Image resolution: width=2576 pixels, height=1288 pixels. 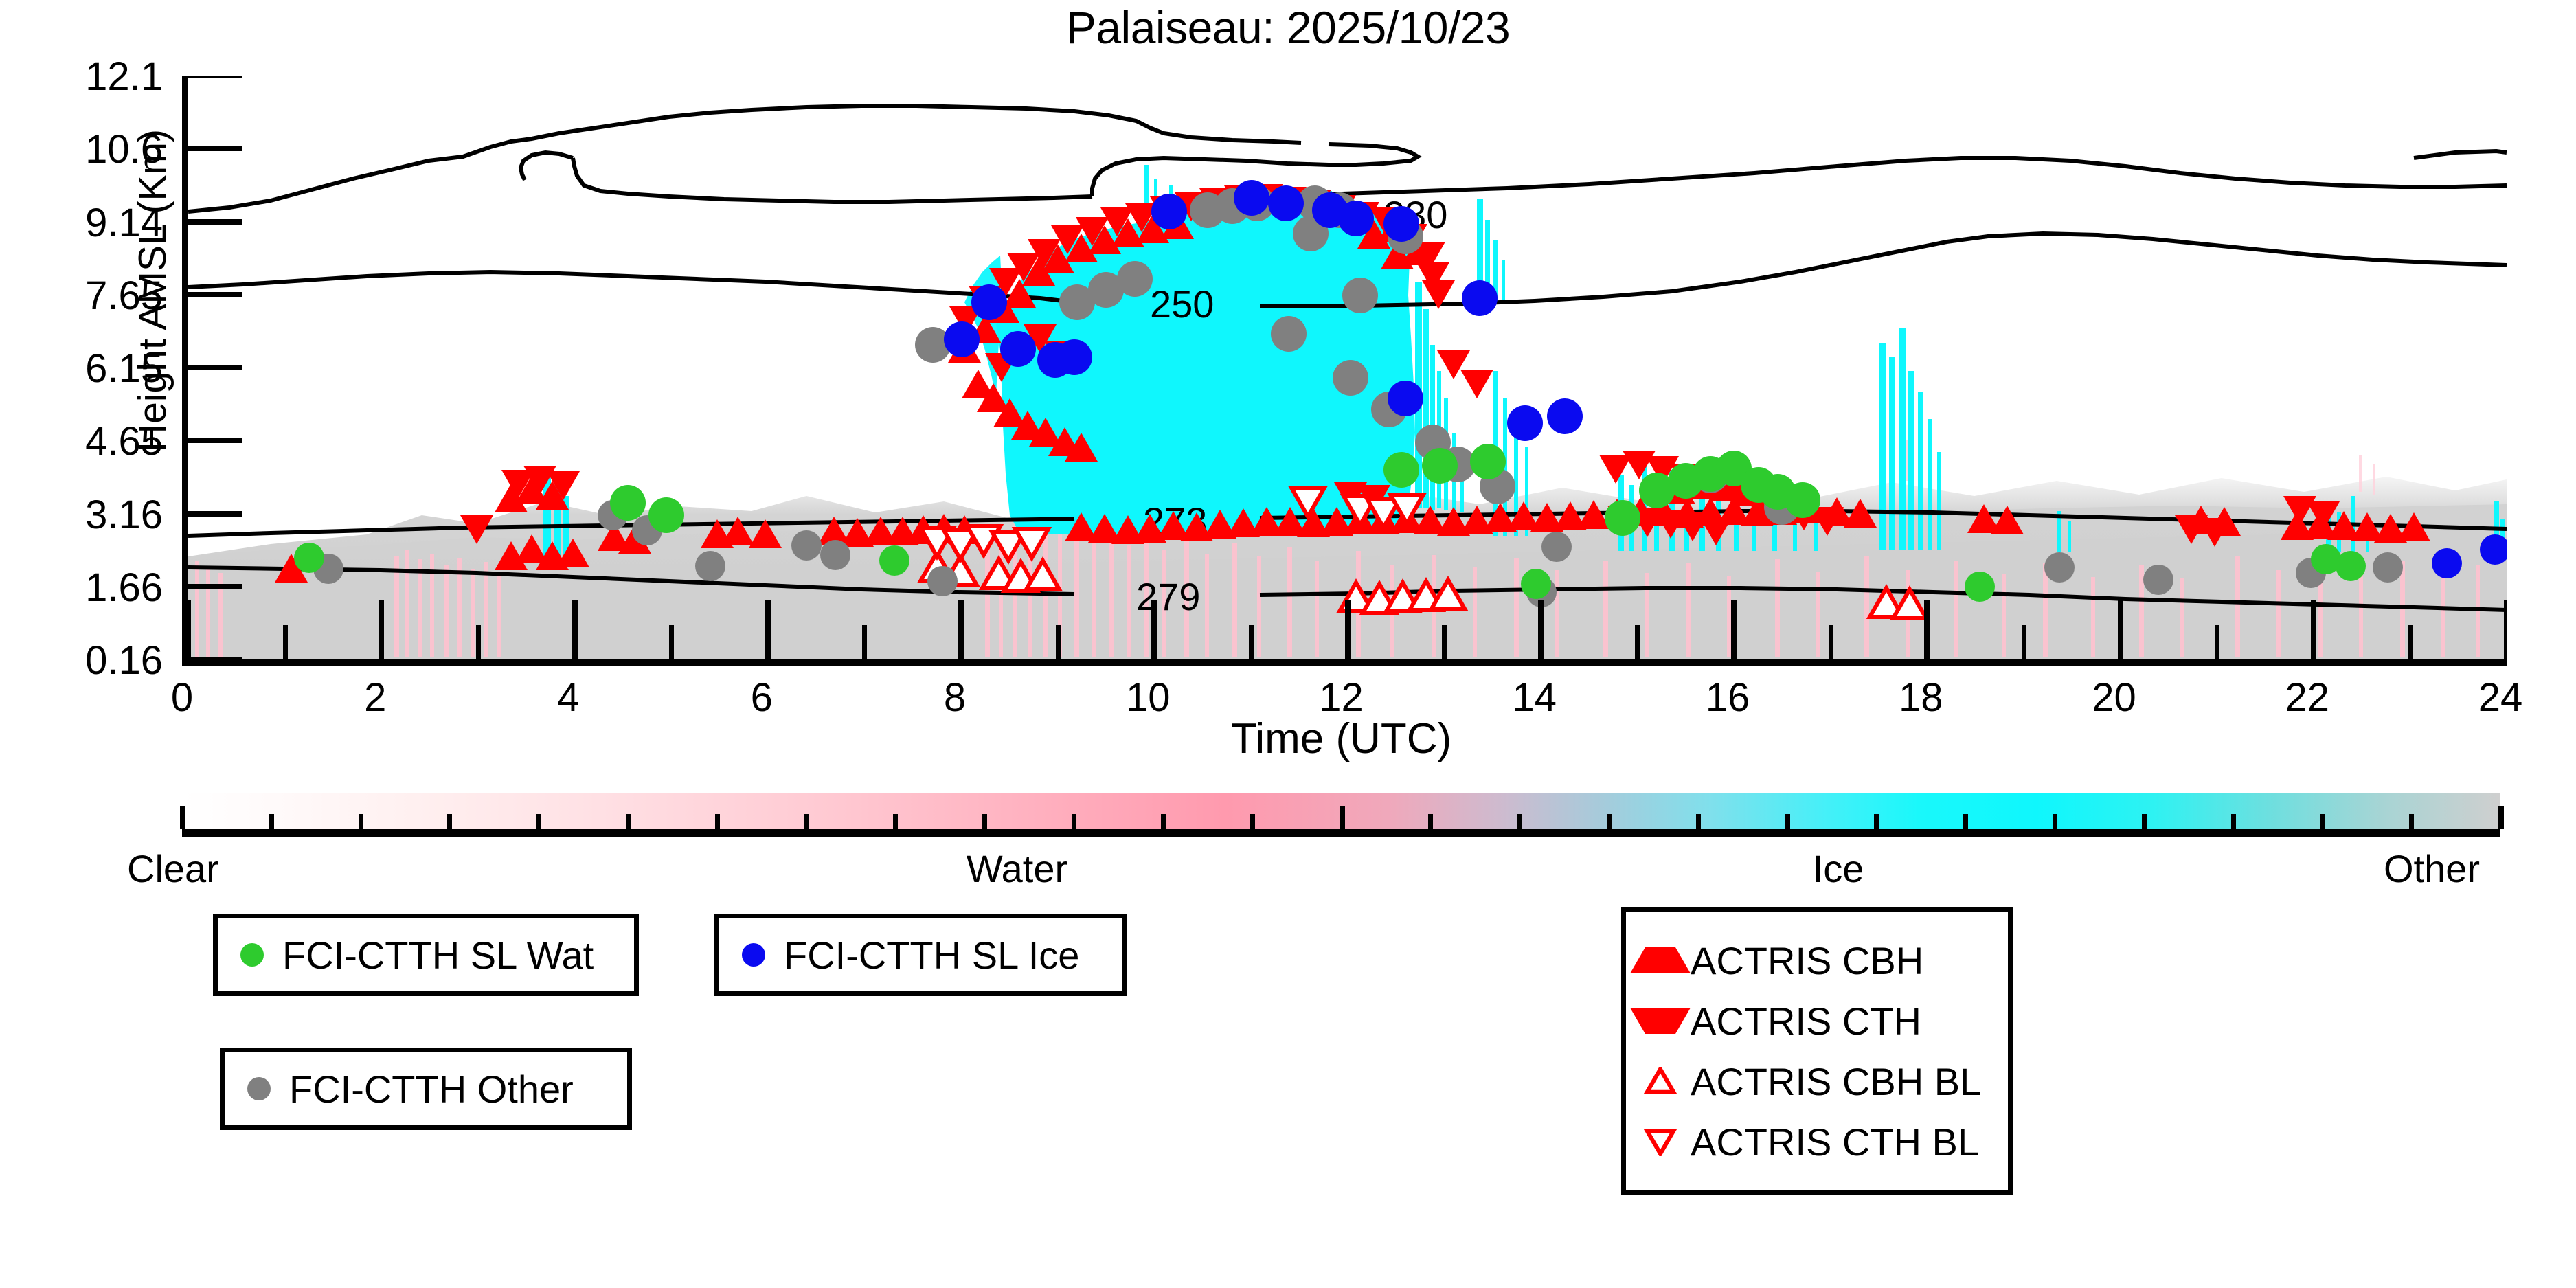 I want to click on legend-item: FCI-CTTH Other, so click(x=425, y=1089).